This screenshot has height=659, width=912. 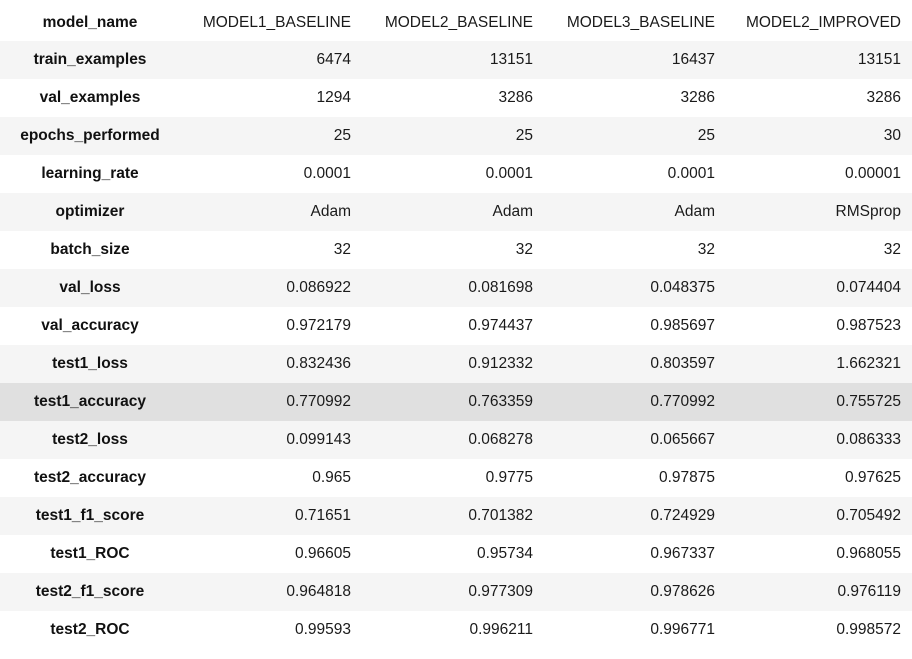 I want to click on table-row: val_loss 0.086922 0.081698 0.048375 0.074404, so click(x=456, y=288).